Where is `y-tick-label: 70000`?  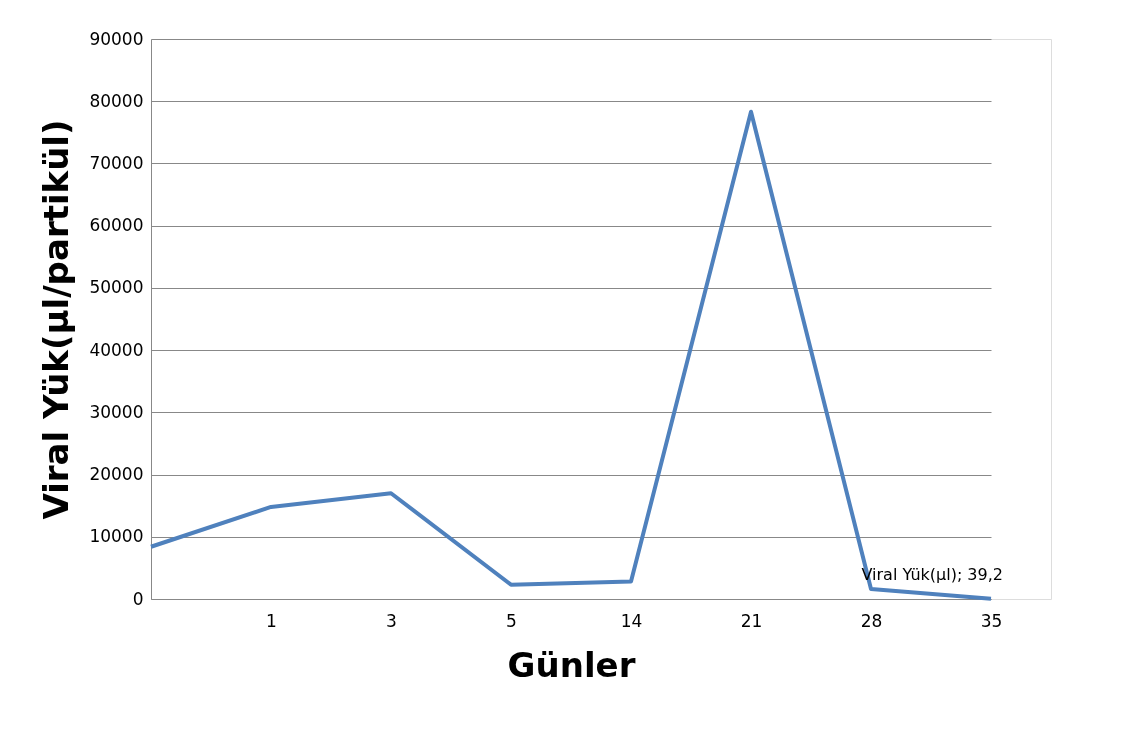 y-tick-label: 70000 is located at coordinates (116, 162).